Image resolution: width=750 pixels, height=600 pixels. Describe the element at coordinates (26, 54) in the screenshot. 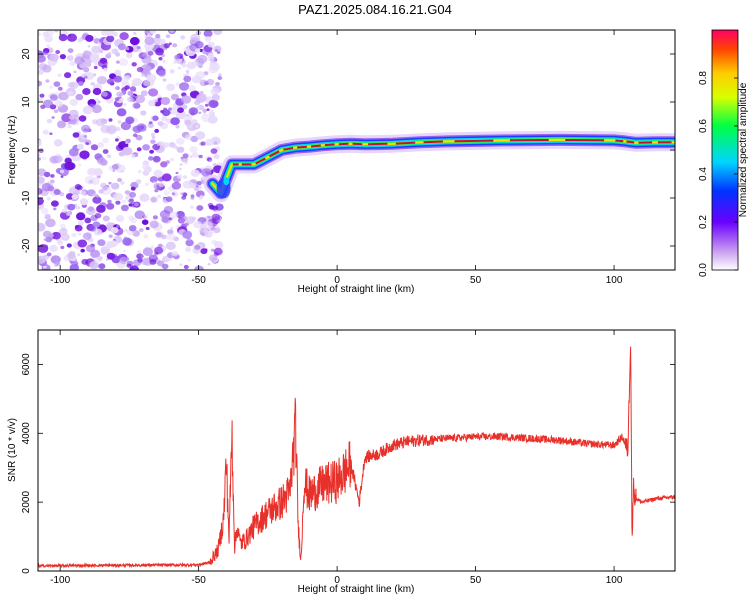

I see `y-tick-label: 20` at that location.